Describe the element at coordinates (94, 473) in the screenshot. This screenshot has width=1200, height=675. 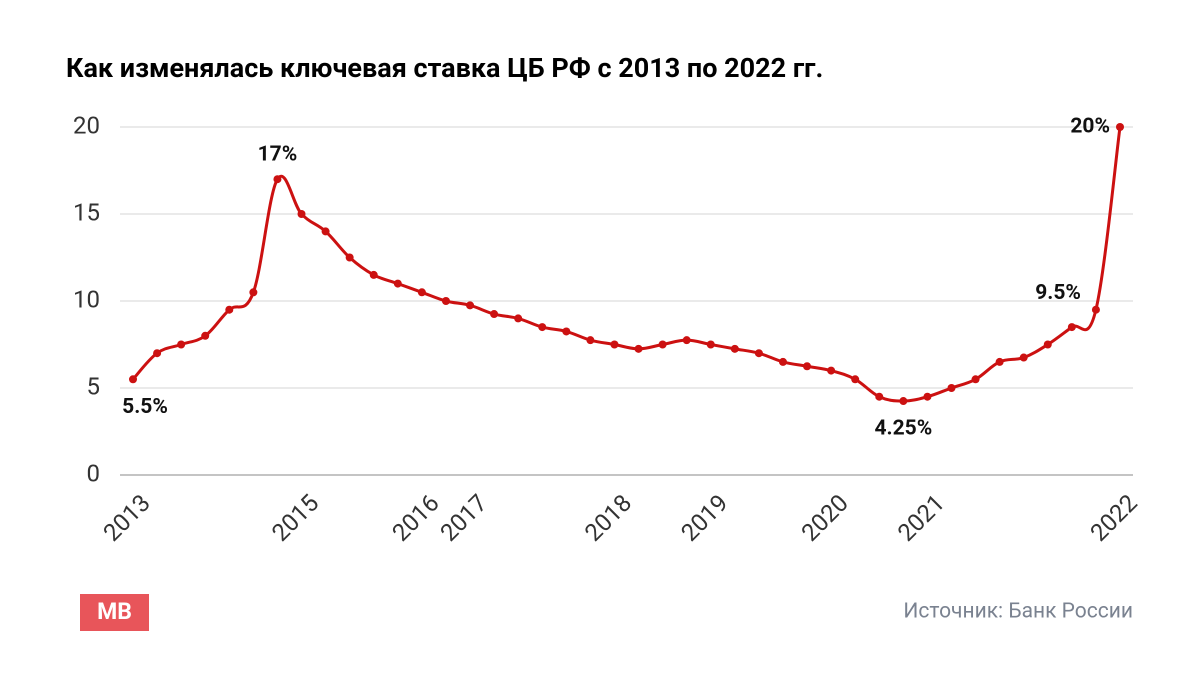
I see `y-tick-label: 0` at that location.